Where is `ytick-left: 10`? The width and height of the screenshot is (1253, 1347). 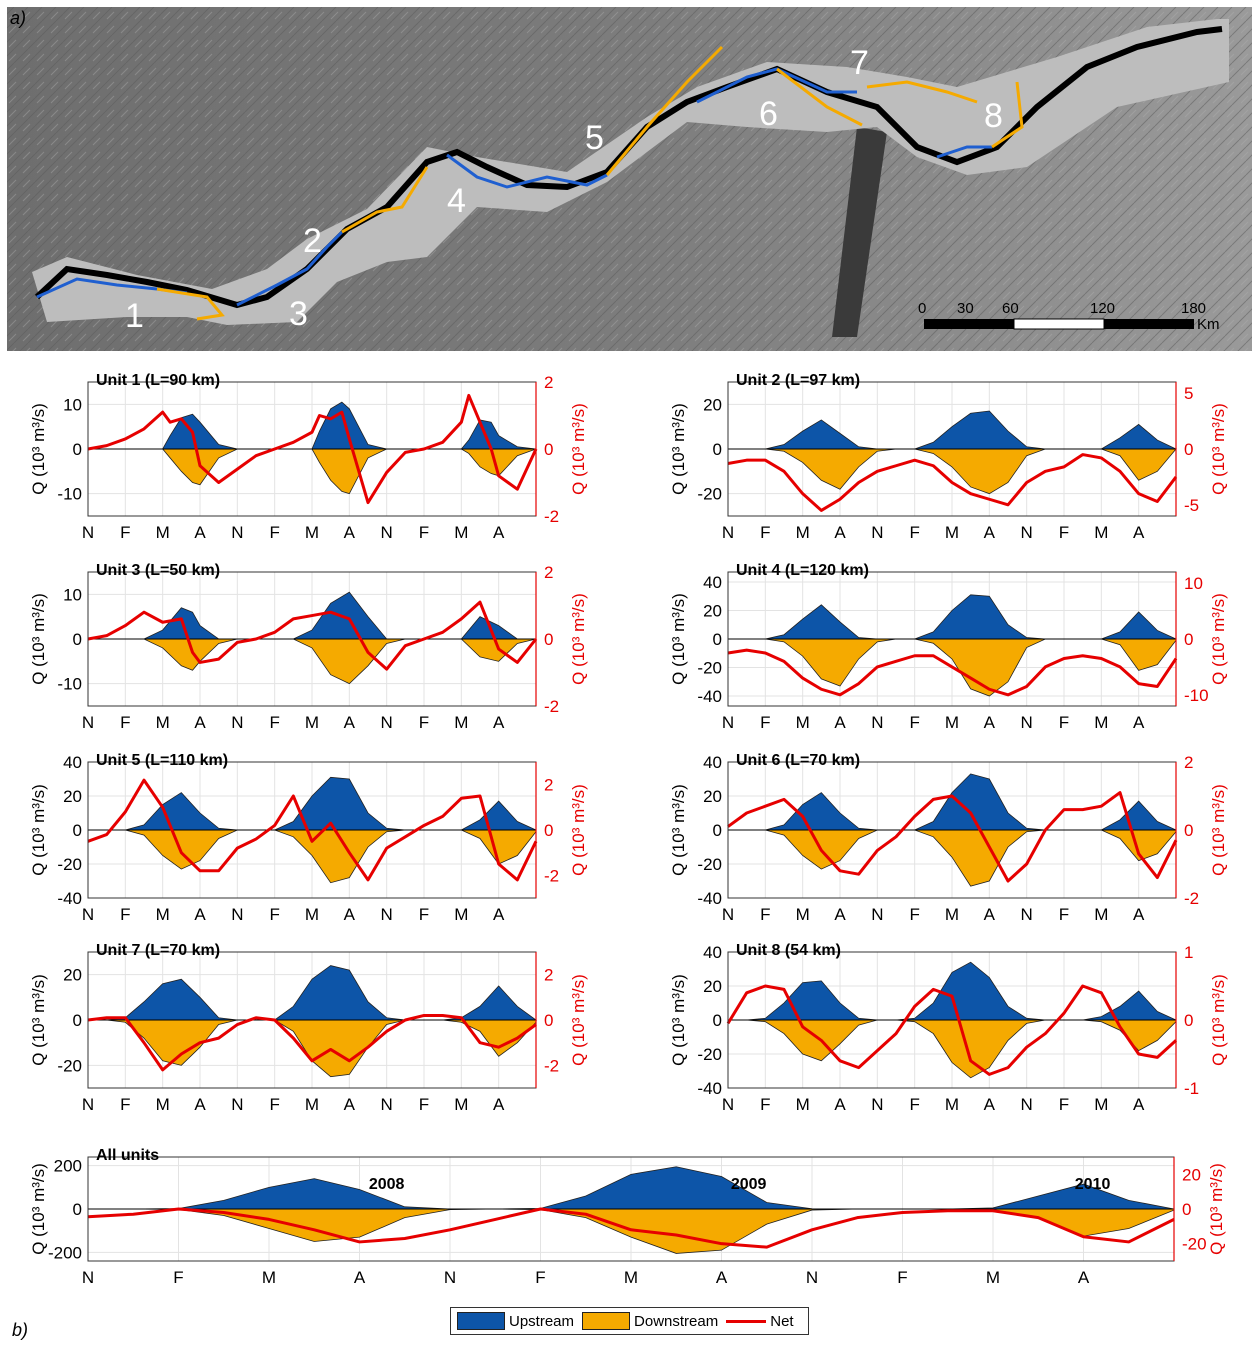 ytick-left: 10 is located at coordinates (72, 404).